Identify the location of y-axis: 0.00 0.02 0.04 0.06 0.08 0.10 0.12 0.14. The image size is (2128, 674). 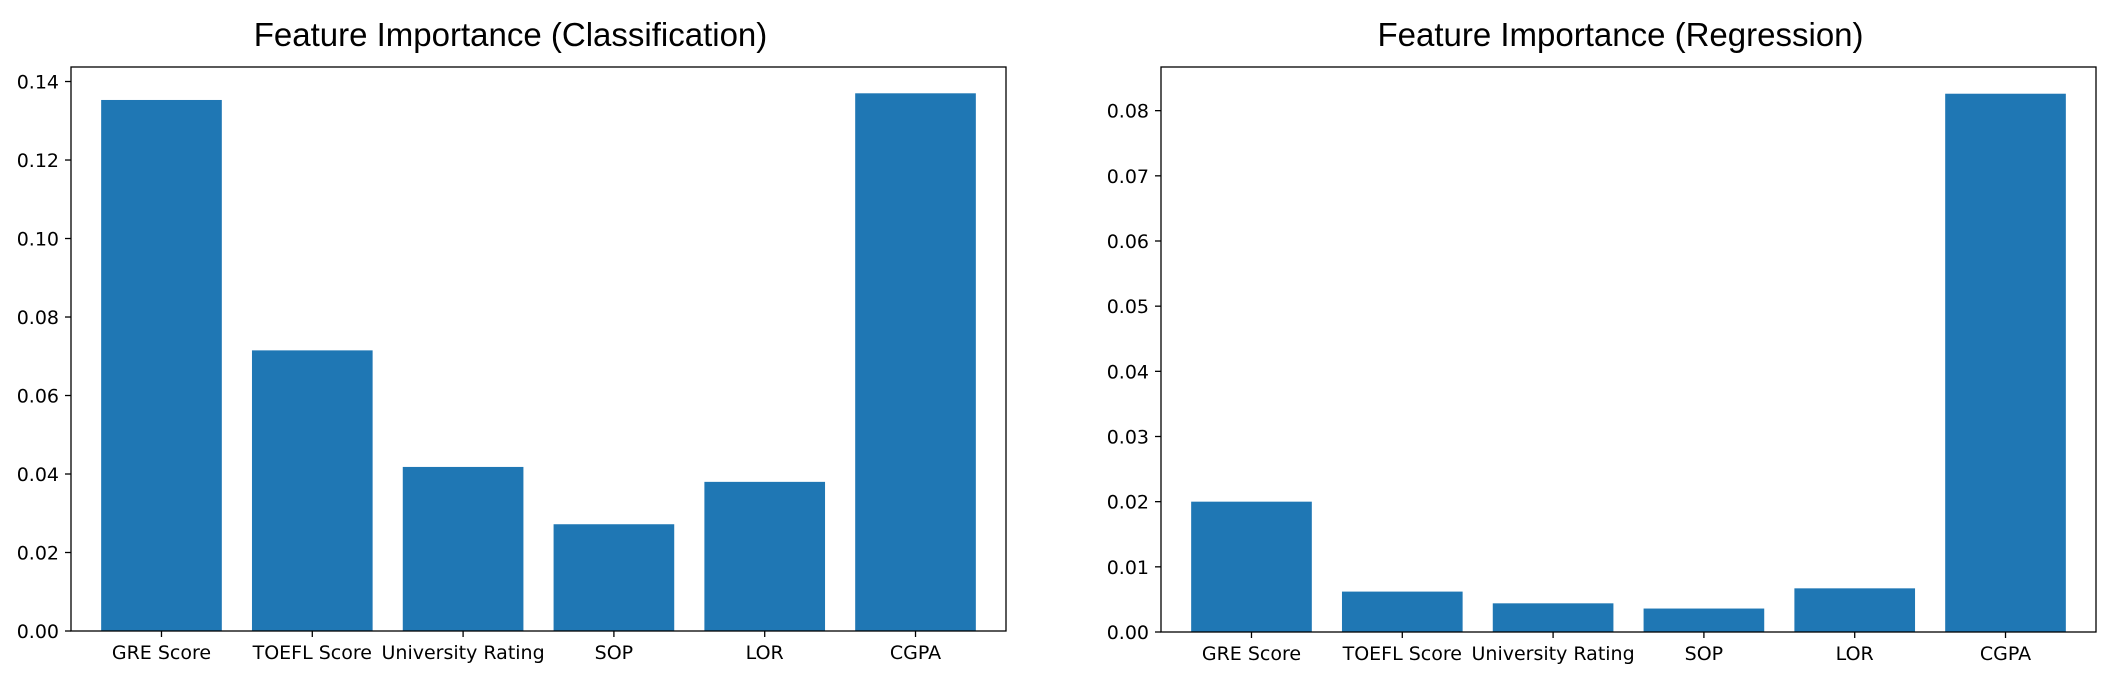
(44, 357).